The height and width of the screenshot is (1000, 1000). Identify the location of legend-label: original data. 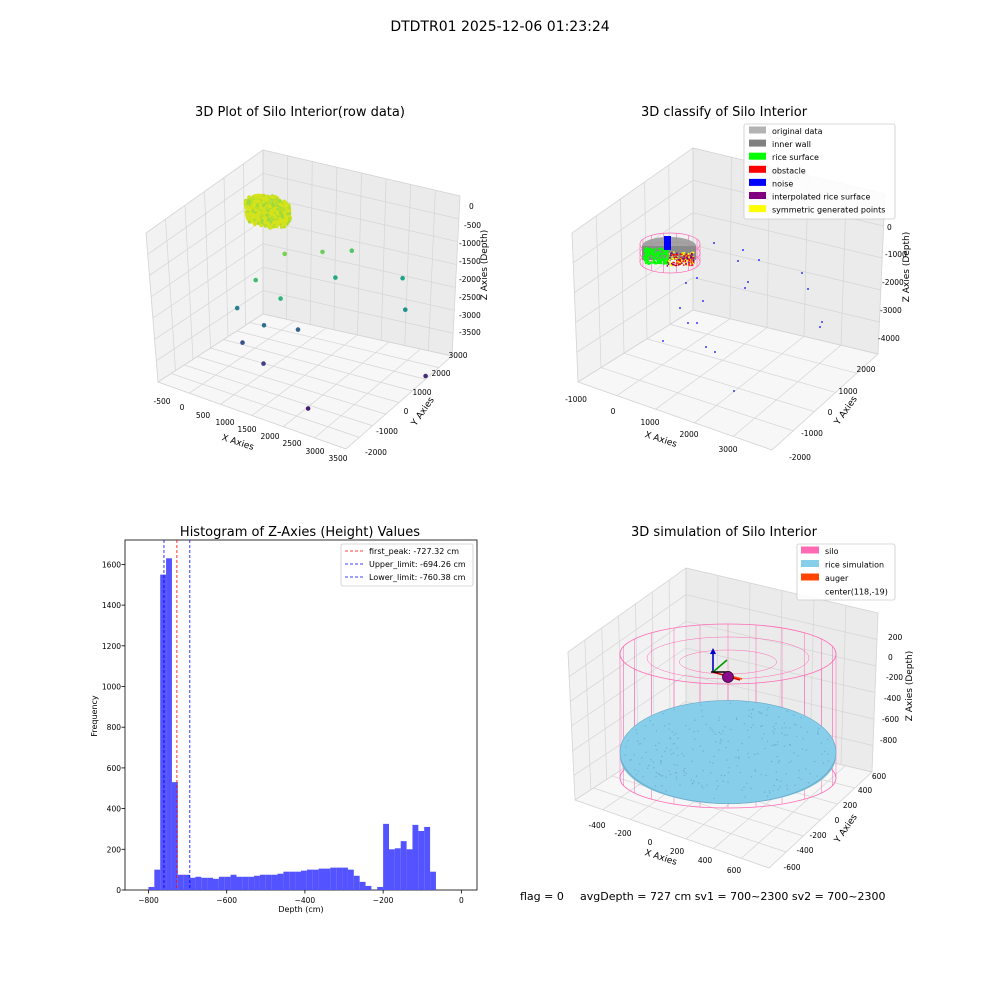
(797, 131).